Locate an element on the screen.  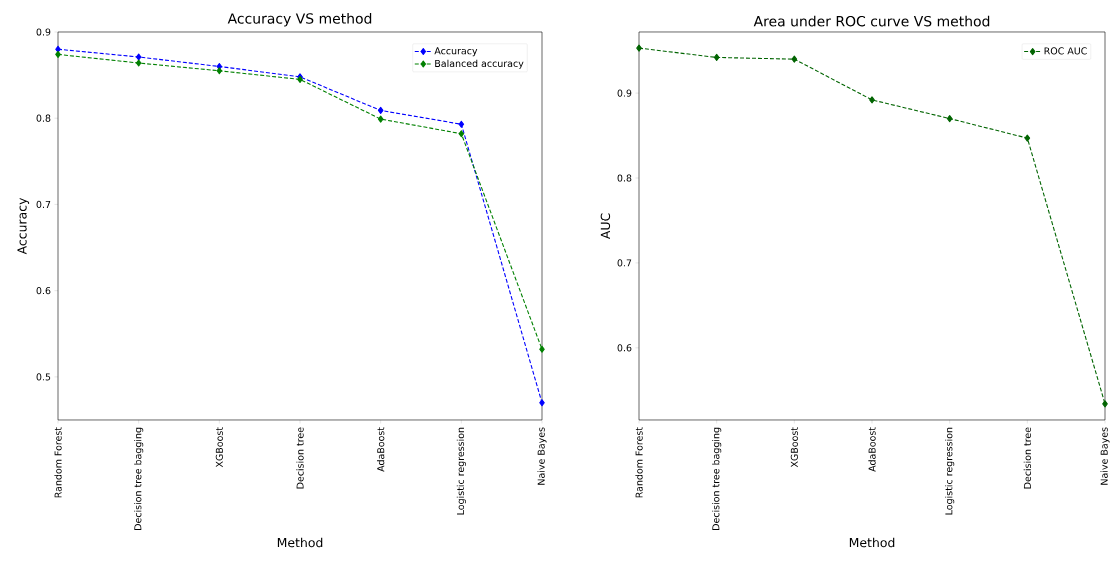
chart-title: Accuracy VS method is located at coordinates (299, 20).